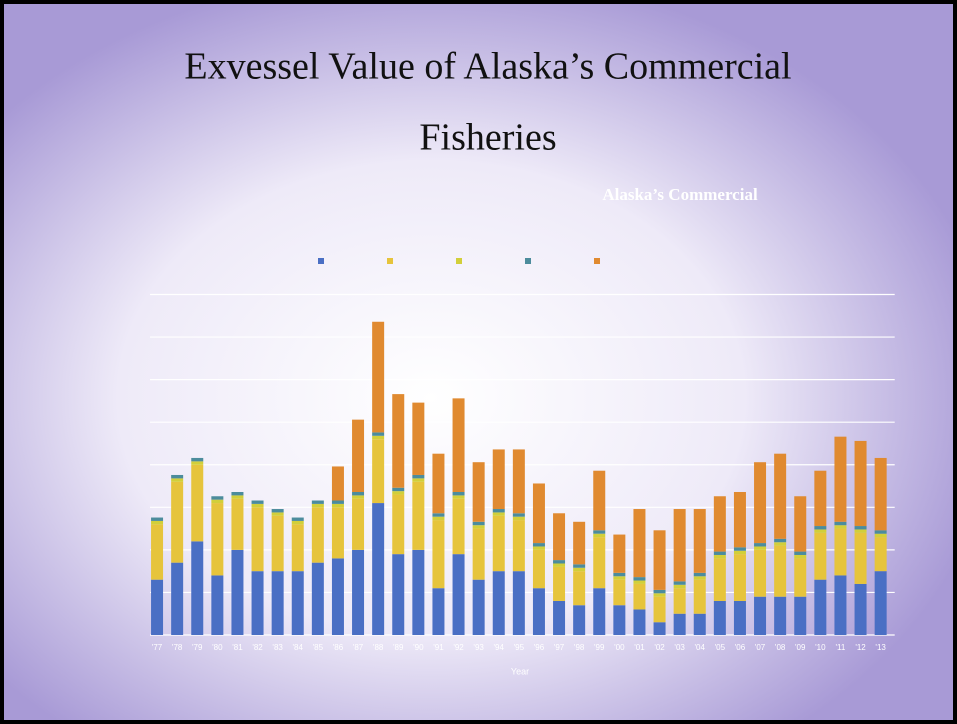  I want to click on x-axis-title: Year, so click(520, 671).